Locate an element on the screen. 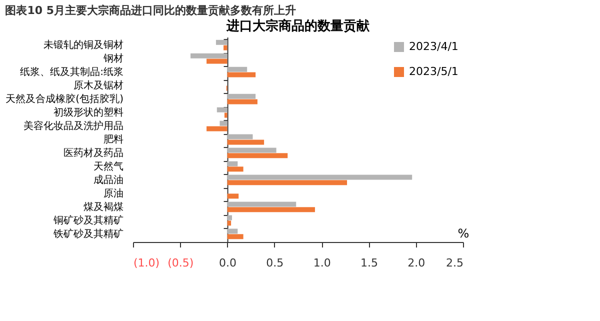  y-tick-label: 原木及锯材 is located at coordinates (99, 86).